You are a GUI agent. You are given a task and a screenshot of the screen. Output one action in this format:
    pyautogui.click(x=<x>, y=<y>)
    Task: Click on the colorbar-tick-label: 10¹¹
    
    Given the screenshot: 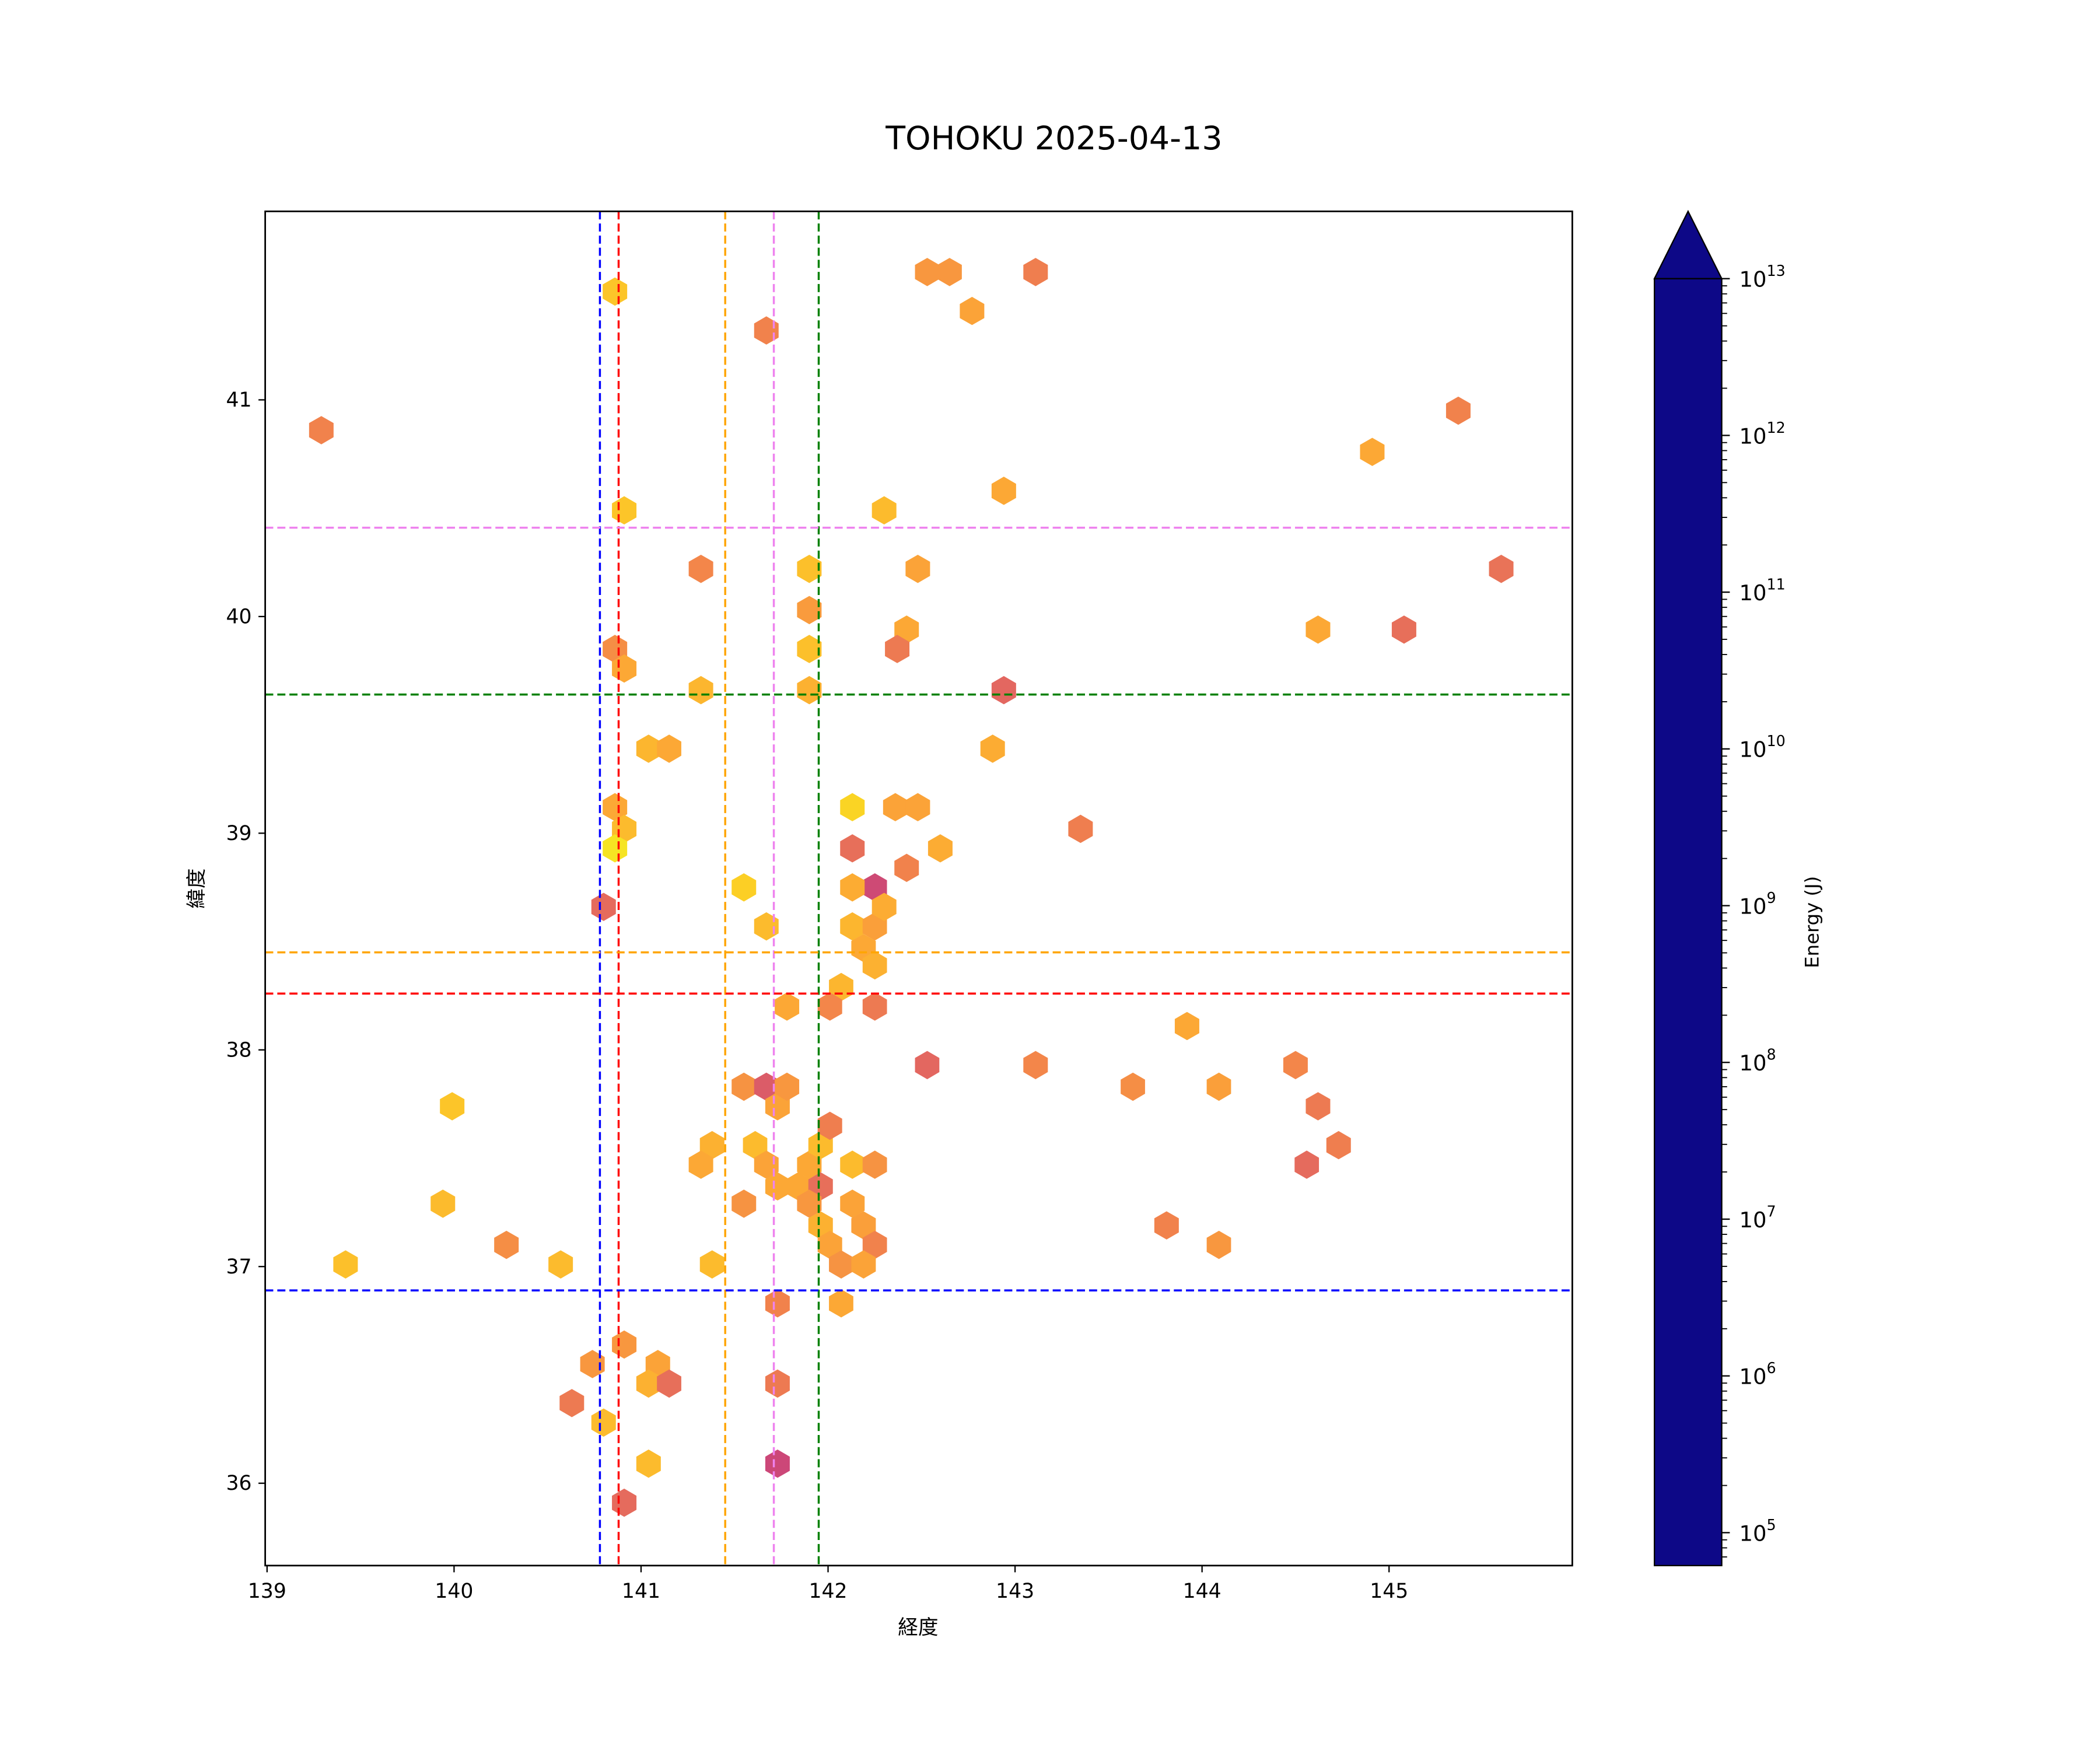 What is the action you would take?
    pyautogui.click(x=1763, y=591)
    